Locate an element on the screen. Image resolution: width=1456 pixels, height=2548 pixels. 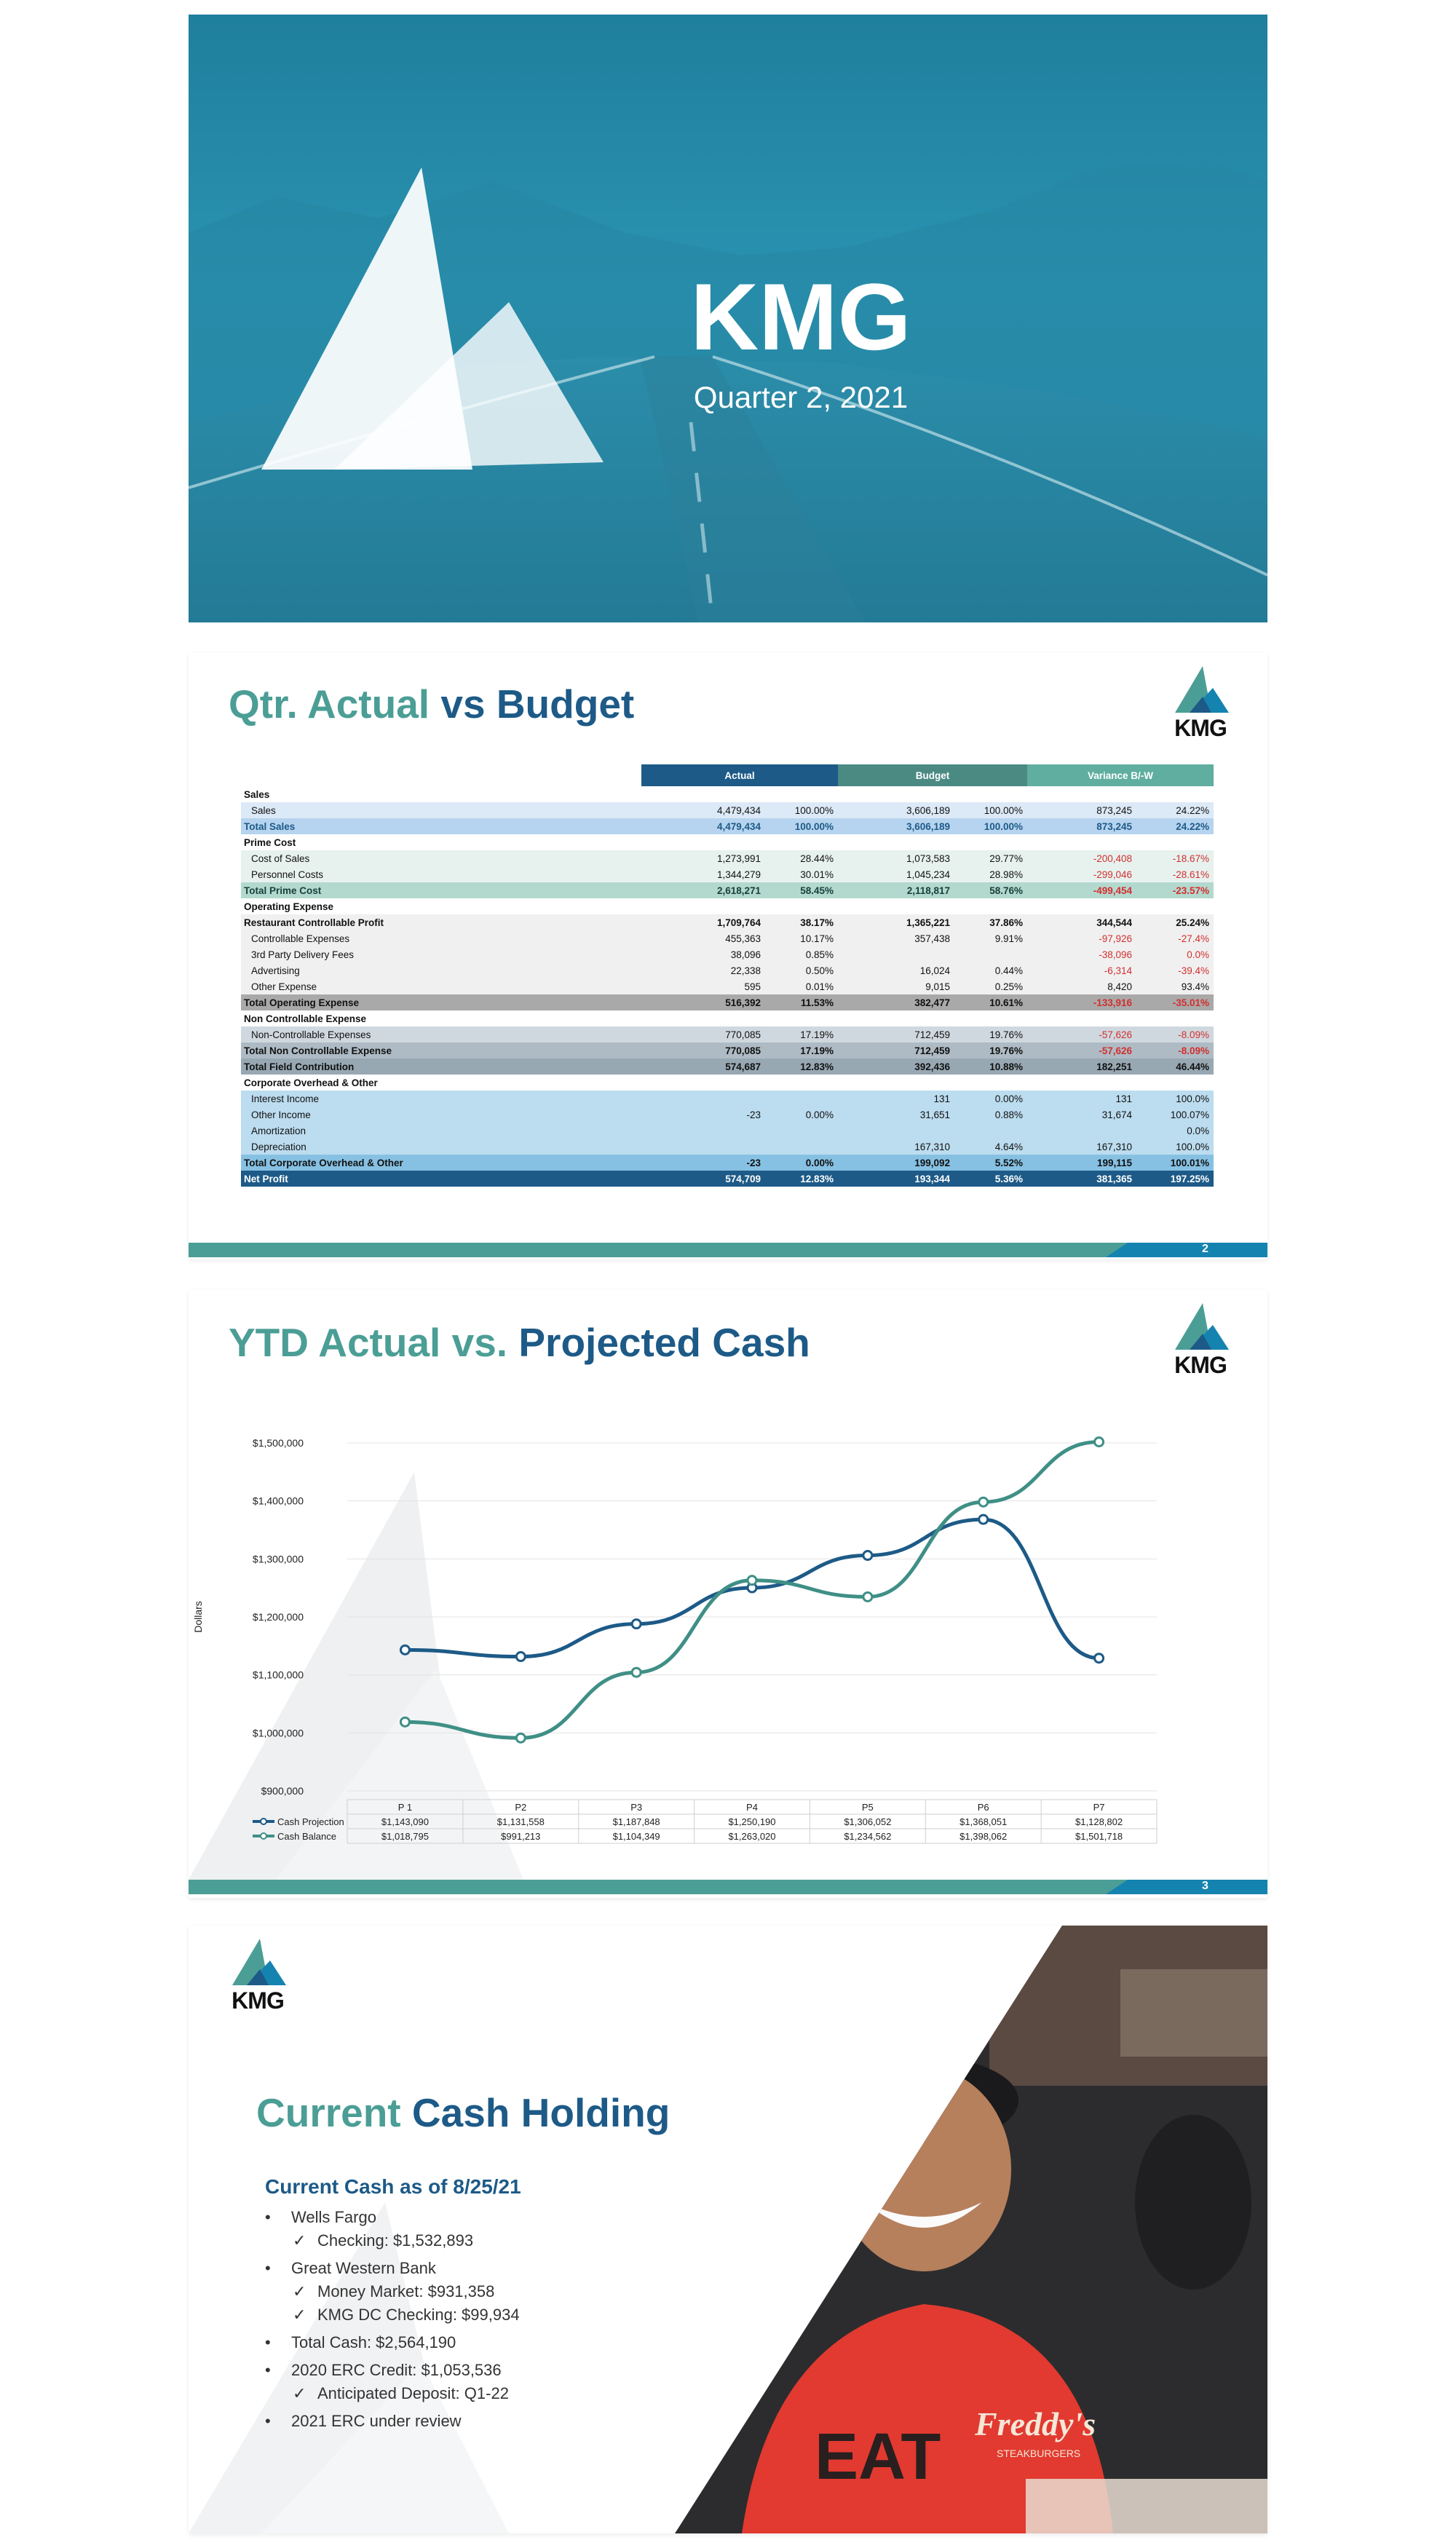
variance-percent: -8.09% is located at coordinates (1194, 1050).